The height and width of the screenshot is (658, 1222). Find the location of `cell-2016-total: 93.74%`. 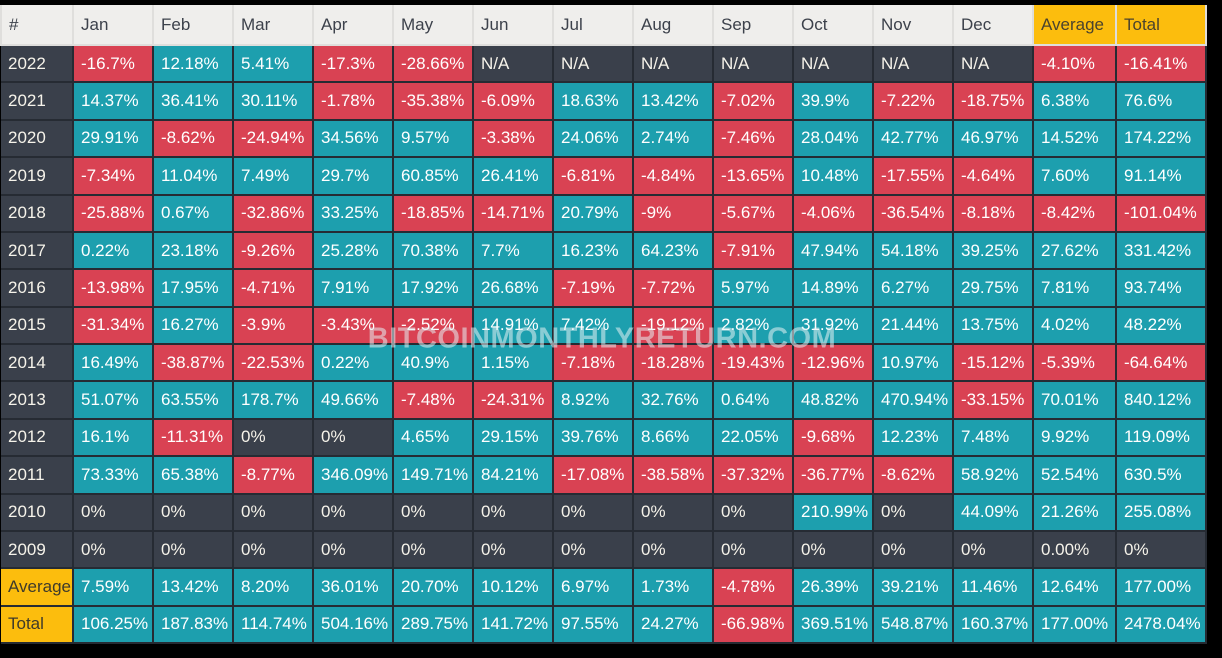

cell-2016-total: 93.74% is located at coordinates (1161, 288).